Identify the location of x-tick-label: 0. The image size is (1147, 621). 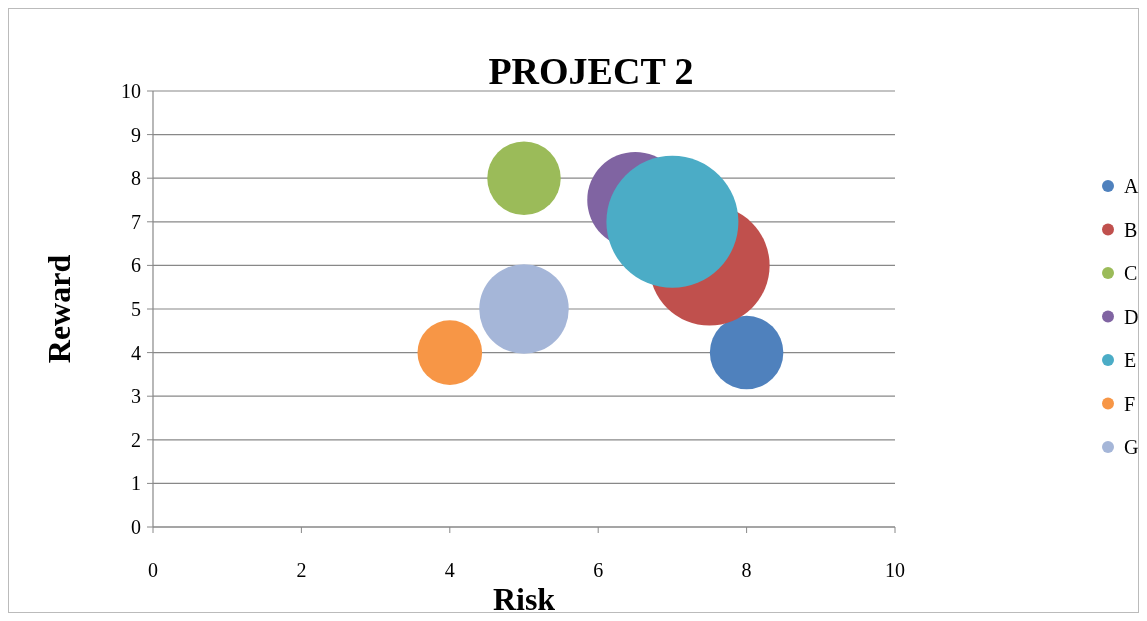
(153, 570).